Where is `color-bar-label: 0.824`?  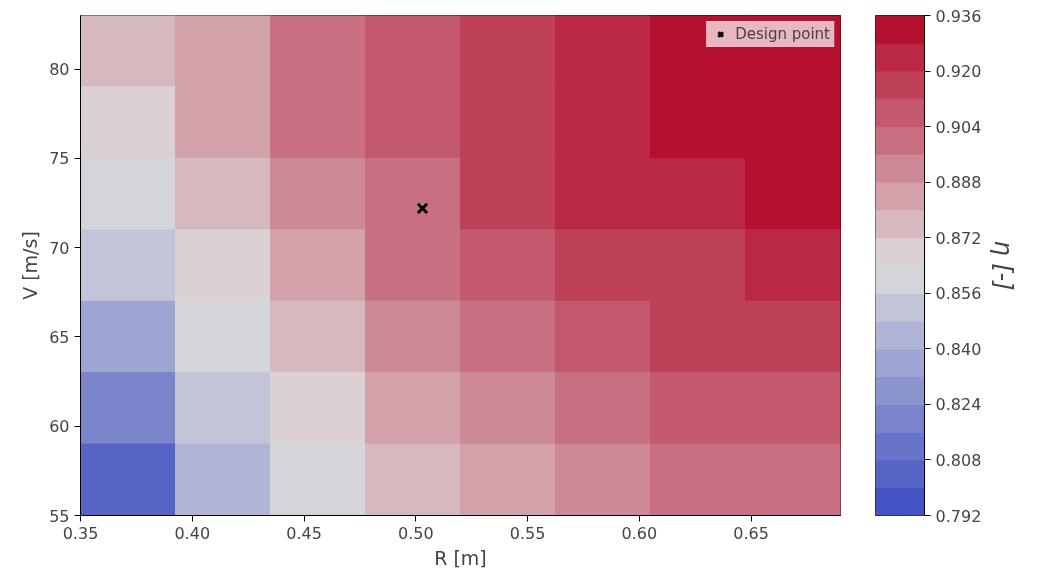
color-bar-label: 0.824 is located at coordinates (958, 405).